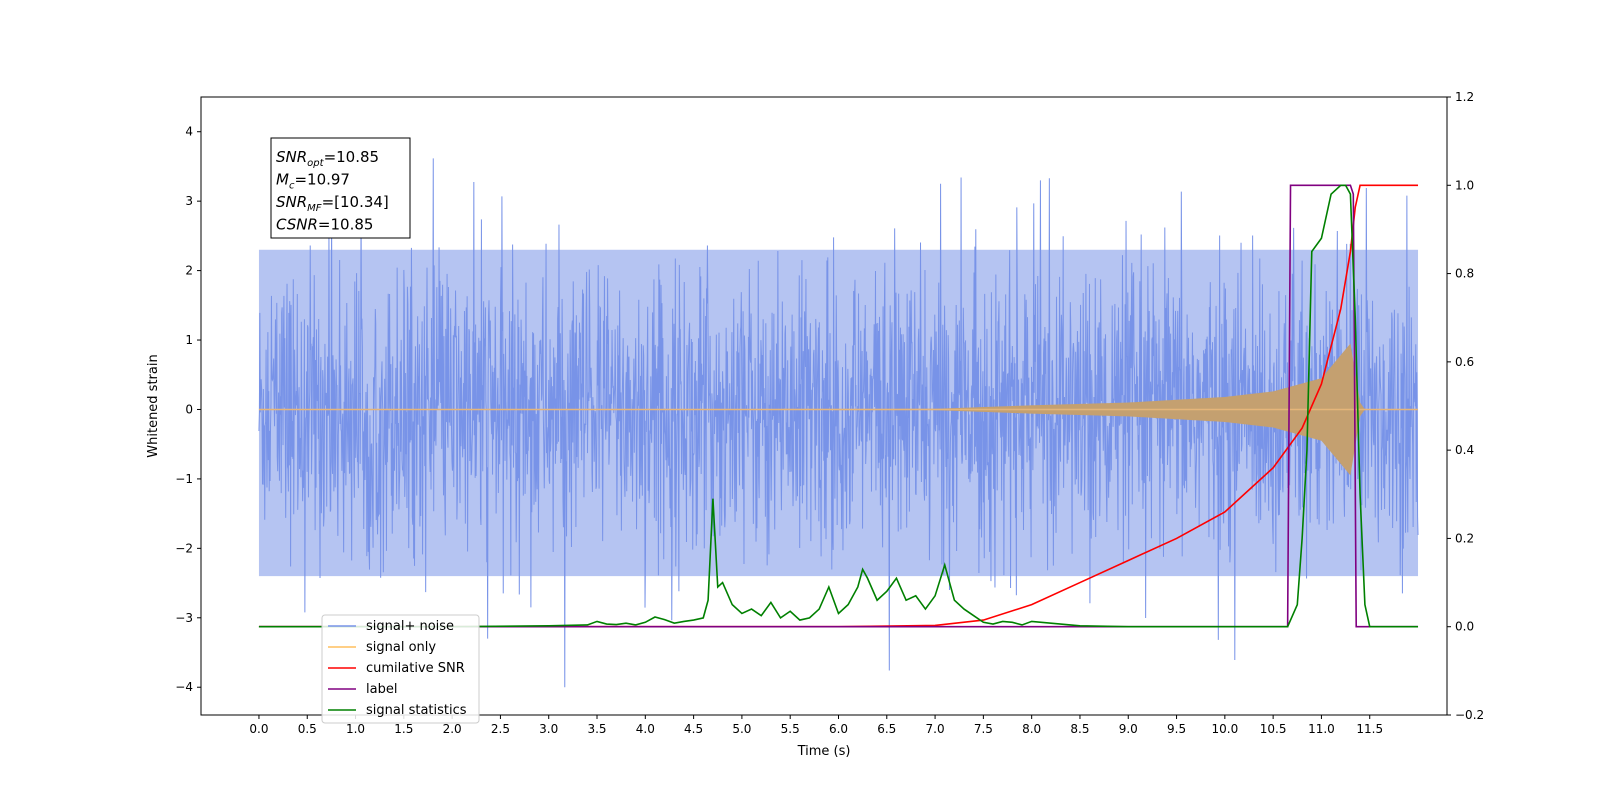  Describe the element at coordinates (184, 548) in the screenshot. I see `y-left-tick-label: −2` at that location.